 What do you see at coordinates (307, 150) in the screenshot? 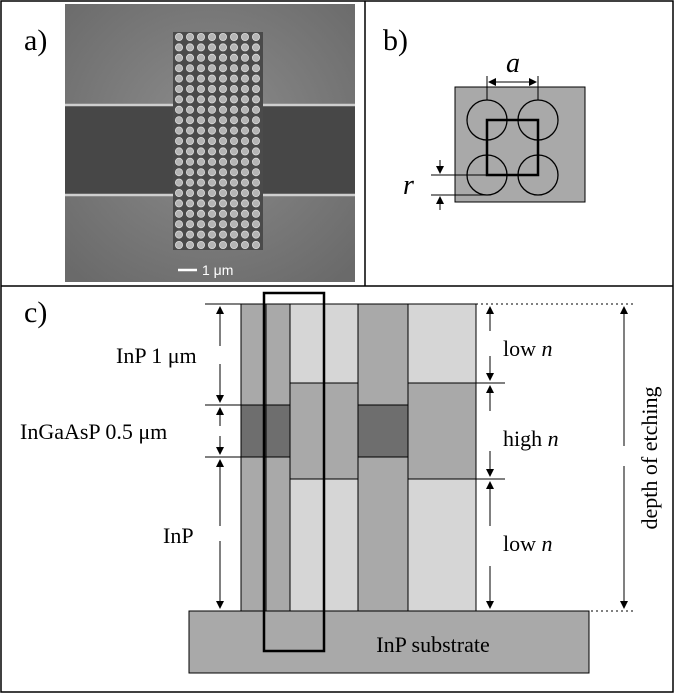
I see `right-waveguide` at bounding box center [307, 150].